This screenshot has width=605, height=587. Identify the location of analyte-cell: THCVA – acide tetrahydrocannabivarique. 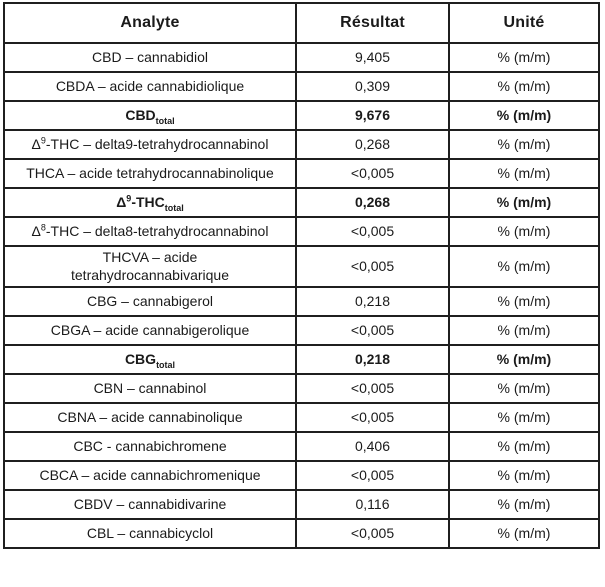
(150, 266).